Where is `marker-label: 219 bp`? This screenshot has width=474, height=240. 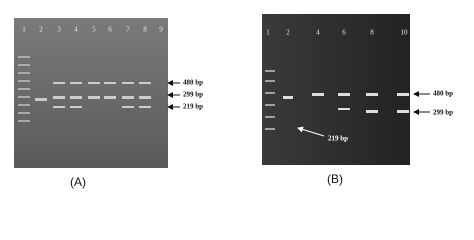 marker-label: 219 bp is located at coordinates (193, 107).